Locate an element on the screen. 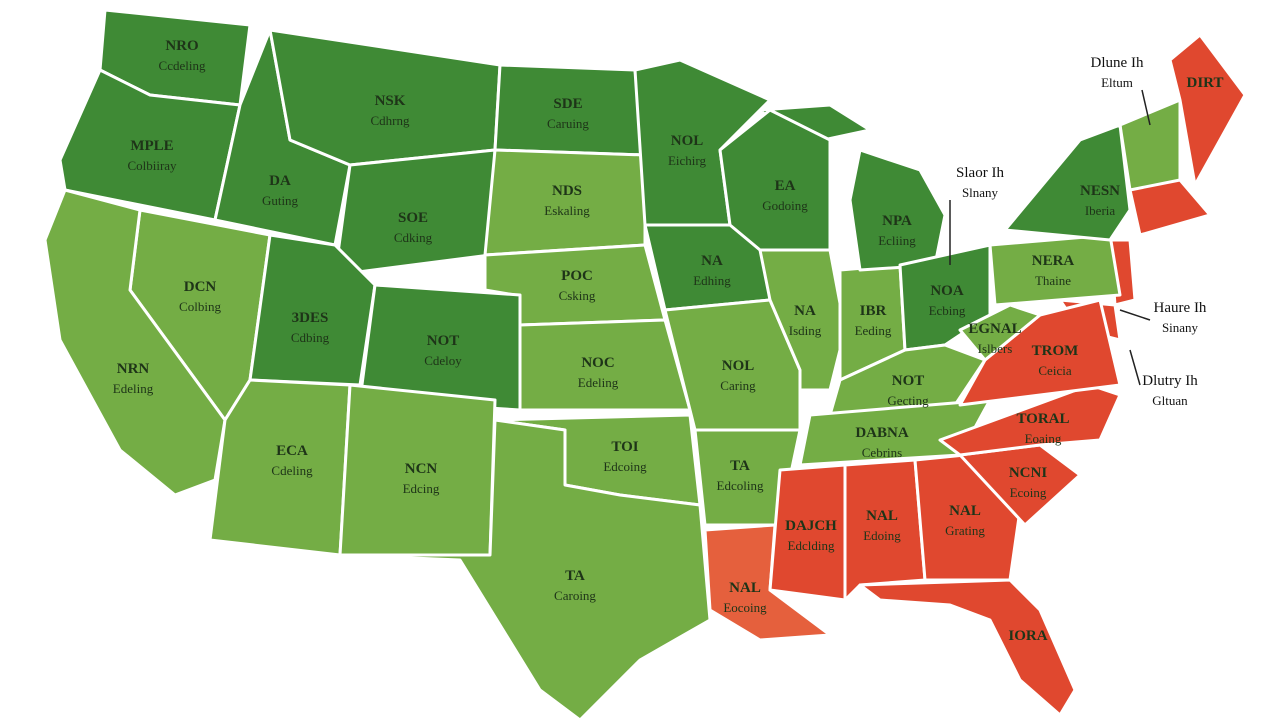  state-label: DAJCH is located at coordinates (811, 526).